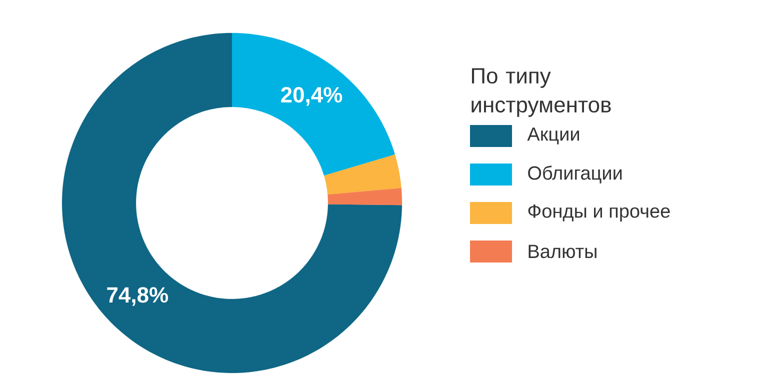 Image resolution: width=758 pixels, height=386 pixels. I want to click on data-label: 74,8%, so click(137, 296).